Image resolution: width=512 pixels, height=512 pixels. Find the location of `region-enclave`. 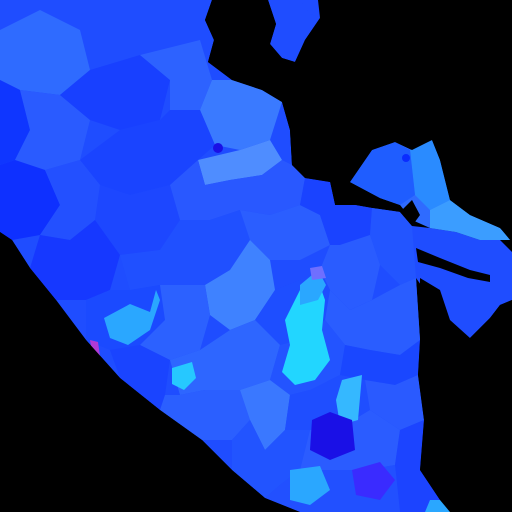

region-enclave is located at coordinates (218, 148).